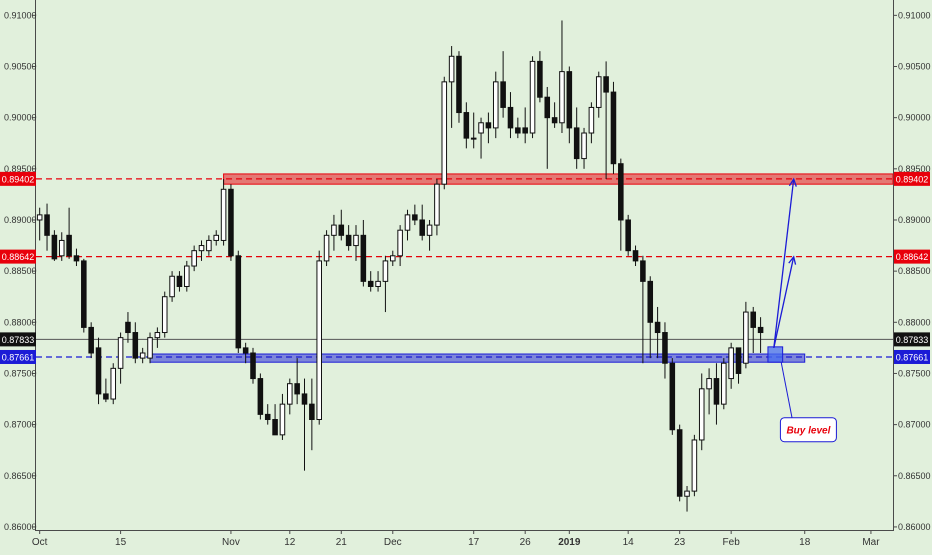  I want to click on x-tick-label: 23, so click(680, 542).